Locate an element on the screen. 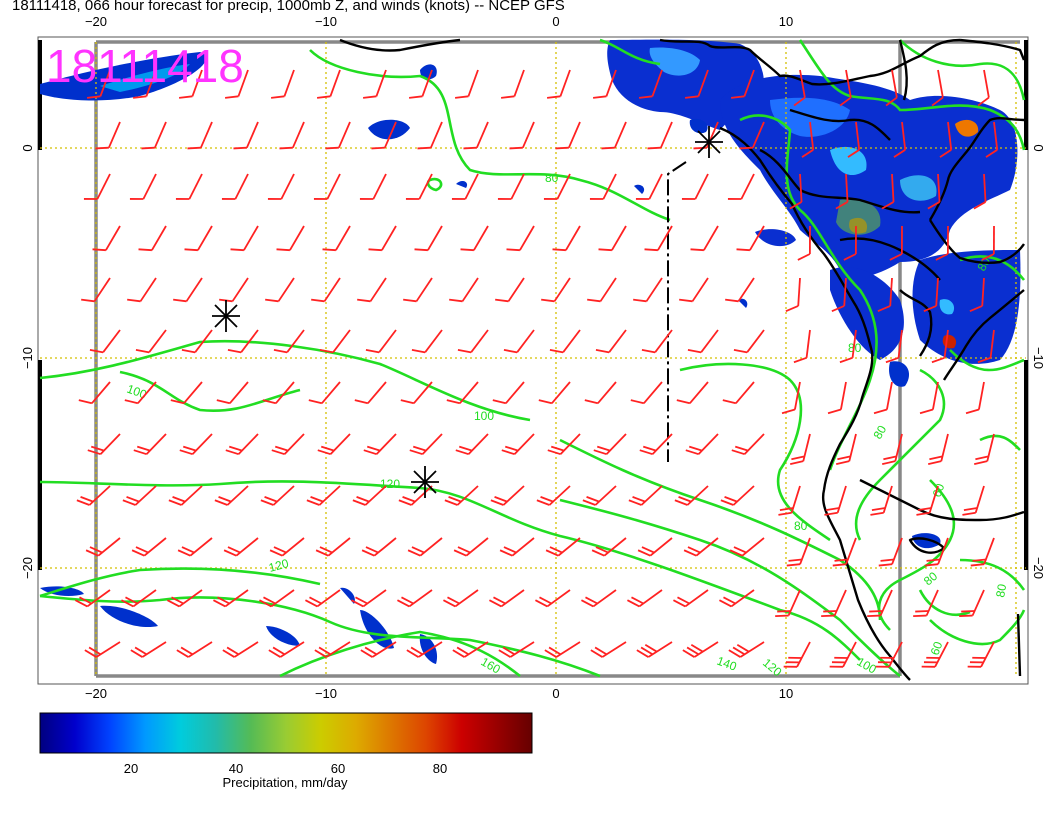 Image resolution: width=1056 pixels, height=816 pixels. tick-label: −20 is located at coordinates (96, 21).